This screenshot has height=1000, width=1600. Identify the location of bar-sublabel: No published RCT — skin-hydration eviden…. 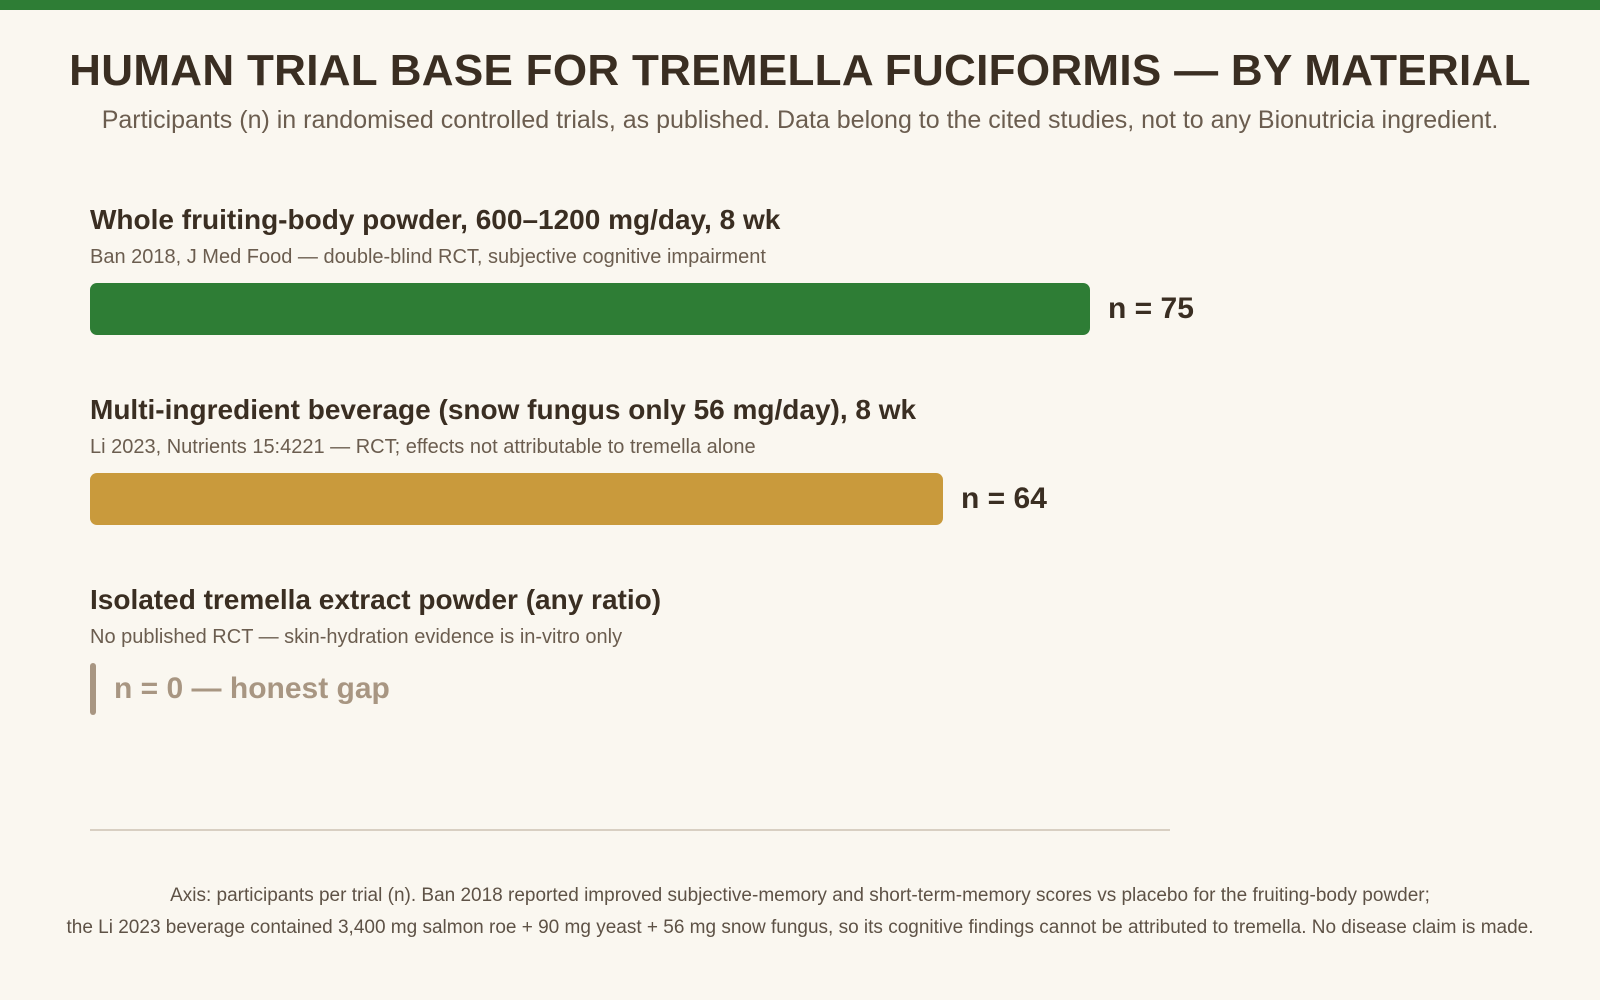
(356, 637).